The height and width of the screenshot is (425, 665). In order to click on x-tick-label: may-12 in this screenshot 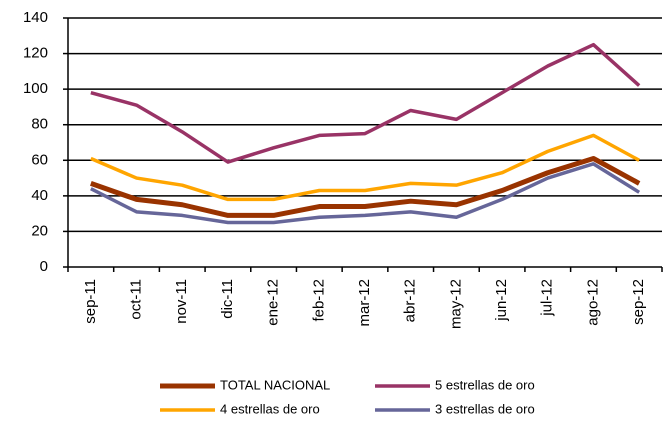, I will do `click(455, 304)`.